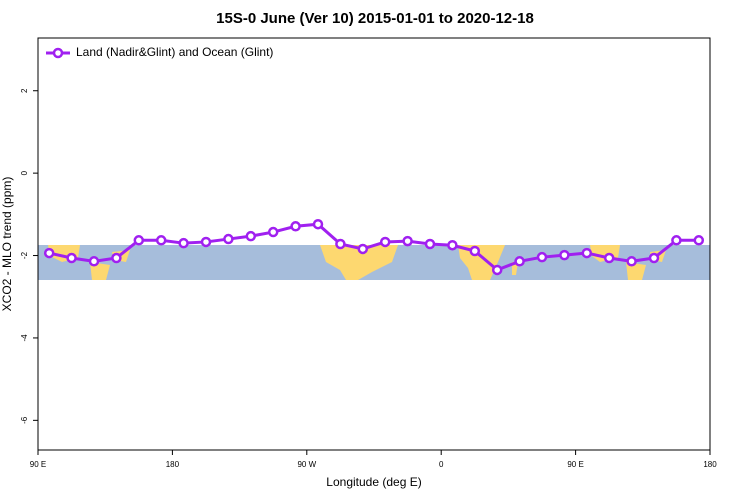  What do you see at coordinates (441, 464) in the screenshot?
I see `x-tick-label: 0` at bounding box center [441, 464].